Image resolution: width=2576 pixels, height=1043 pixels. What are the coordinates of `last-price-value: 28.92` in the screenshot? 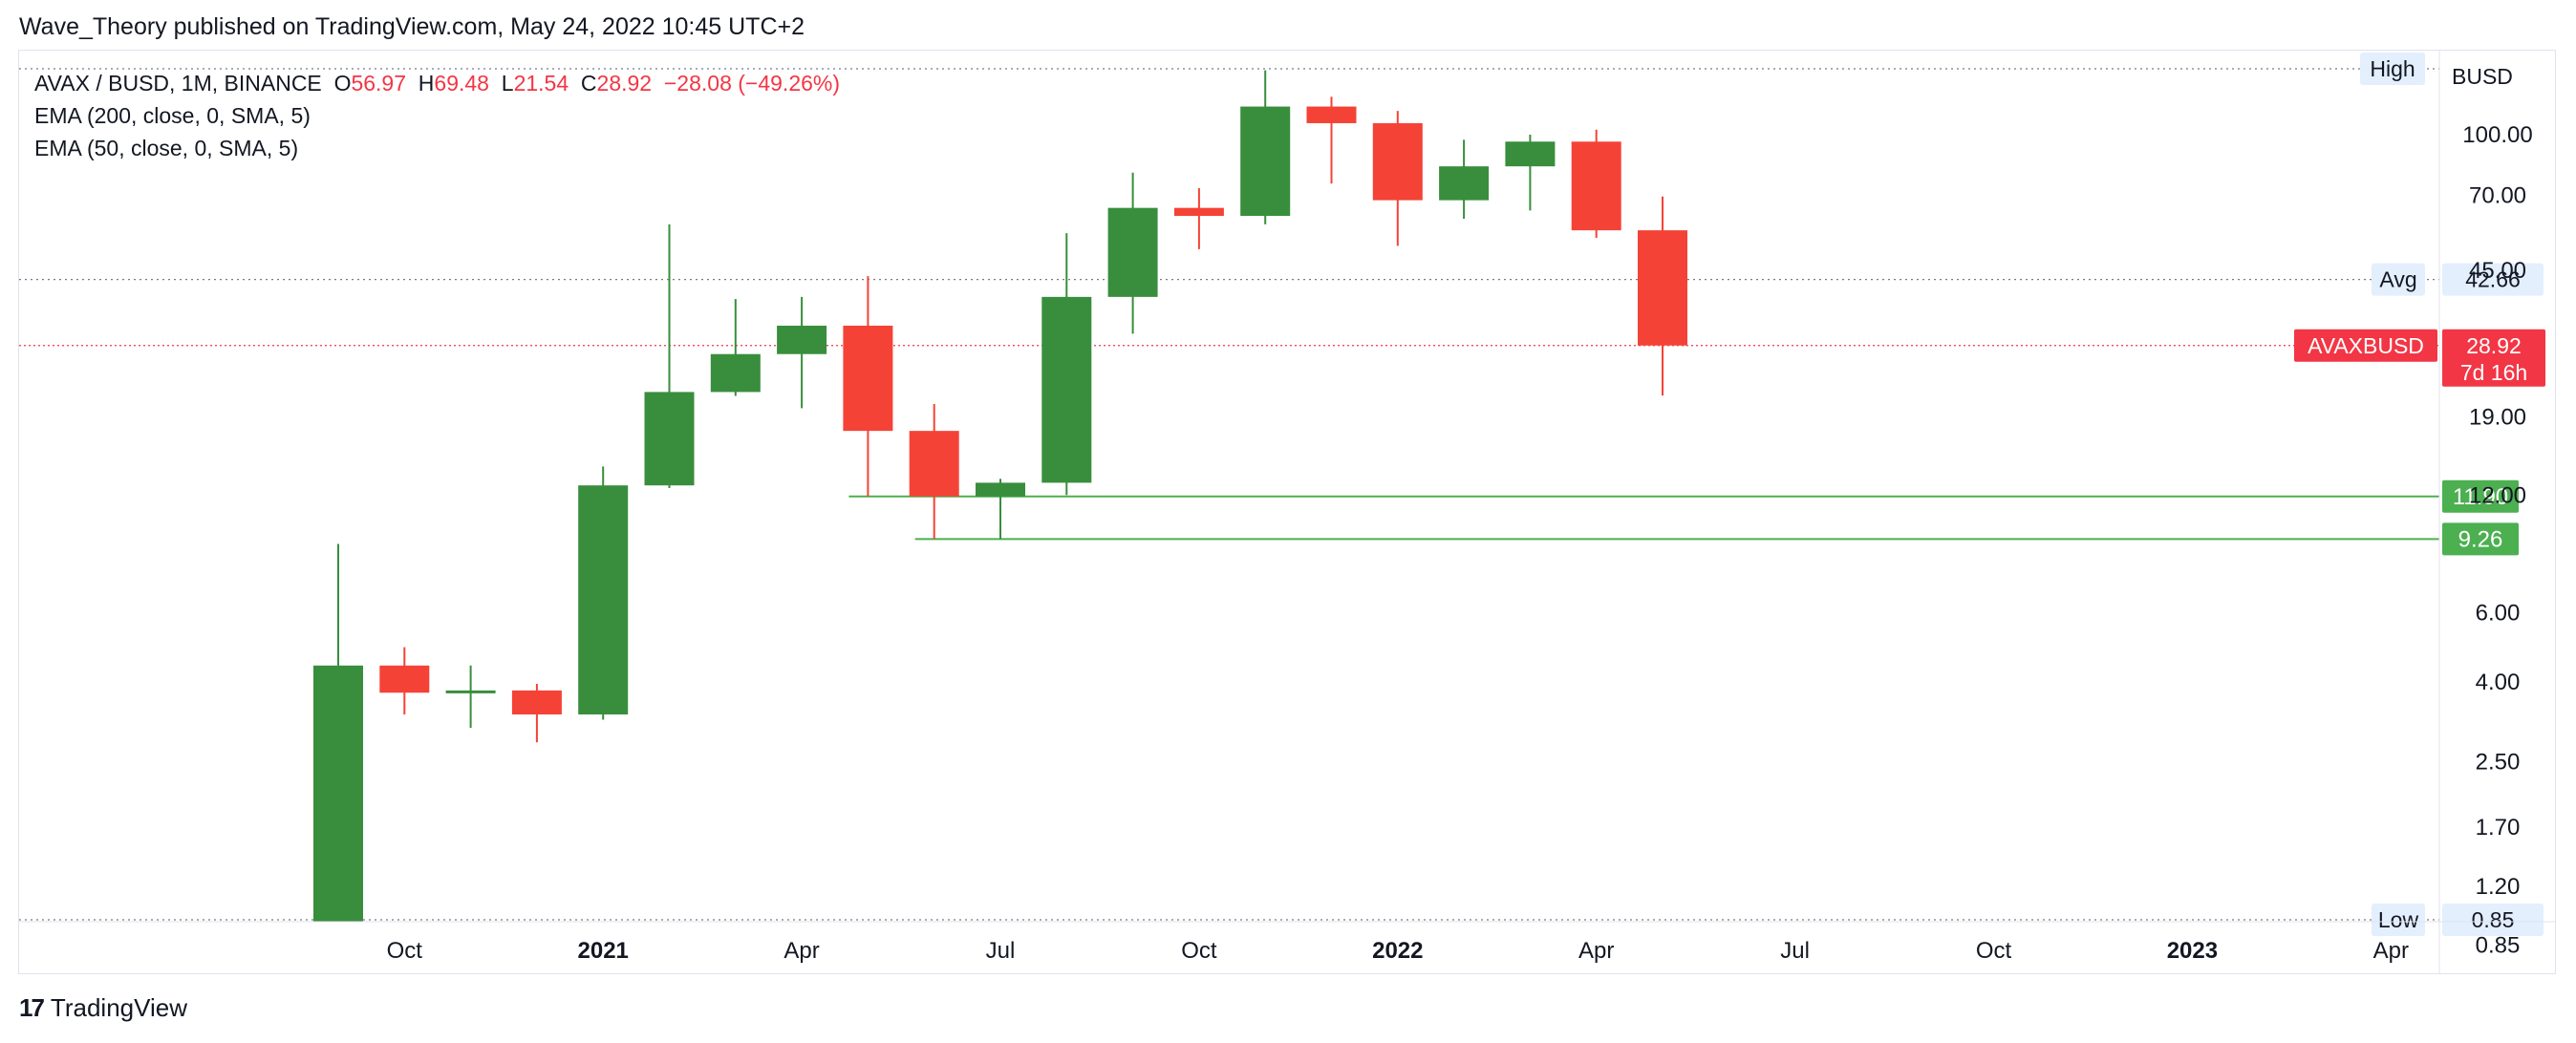 It's located at (2494, 345).